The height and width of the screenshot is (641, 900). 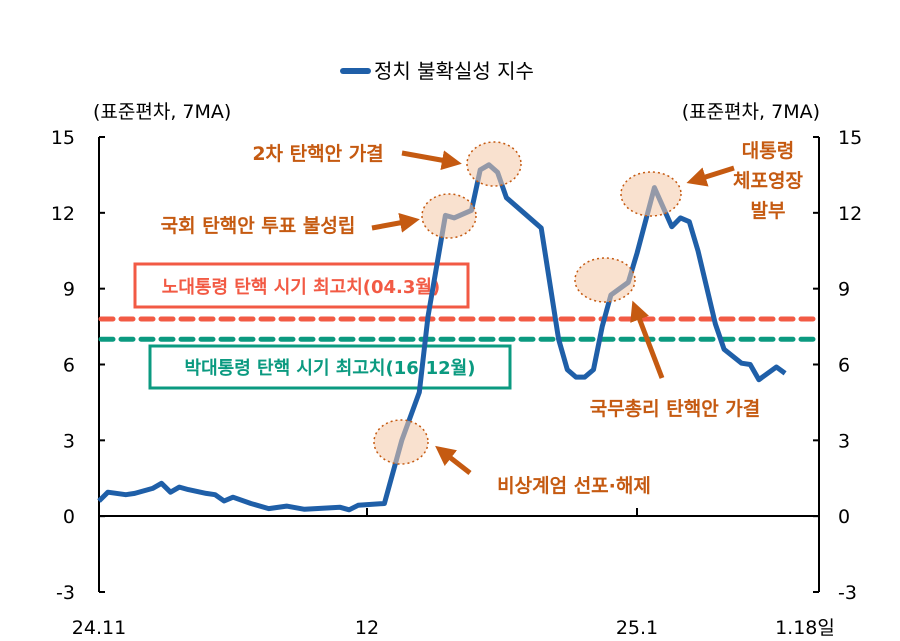 What do you see at coordinates (710, 176) in the screenshot?
I see `arrow-warrant` at bounding box center [710, 176].